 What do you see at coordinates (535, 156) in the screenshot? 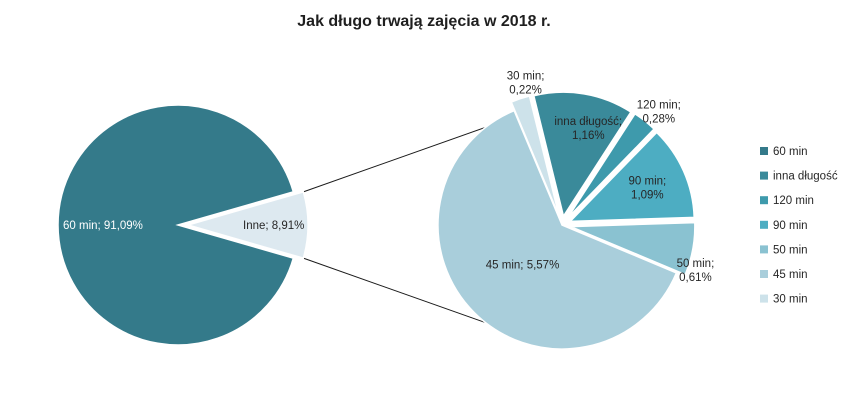
I see `slice-30-min` at bounding box center [535, 156].